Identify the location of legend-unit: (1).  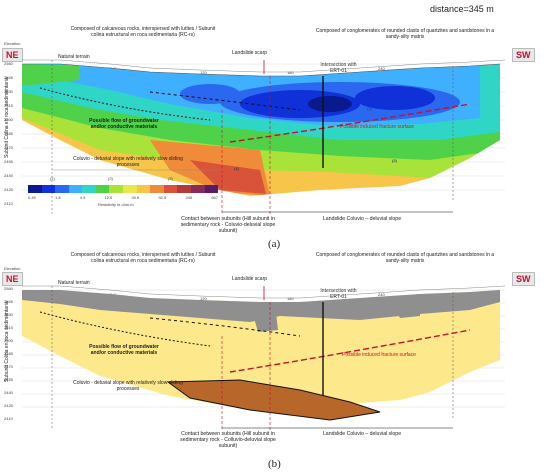
(52, 178).